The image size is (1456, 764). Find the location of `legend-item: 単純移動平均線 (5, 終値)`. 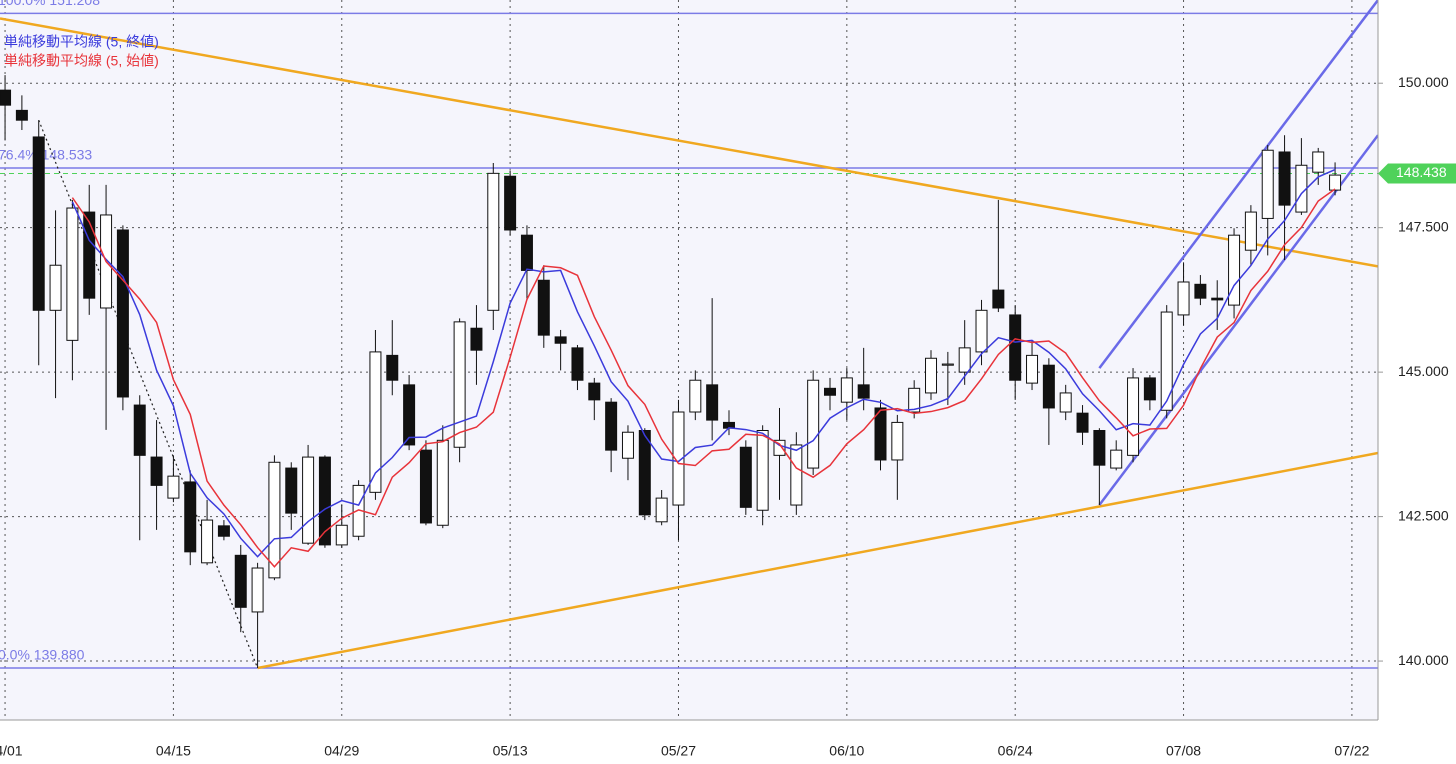

legend-item: 単純移動平均線 (5, 終値) is located at coordinates (81, 42).